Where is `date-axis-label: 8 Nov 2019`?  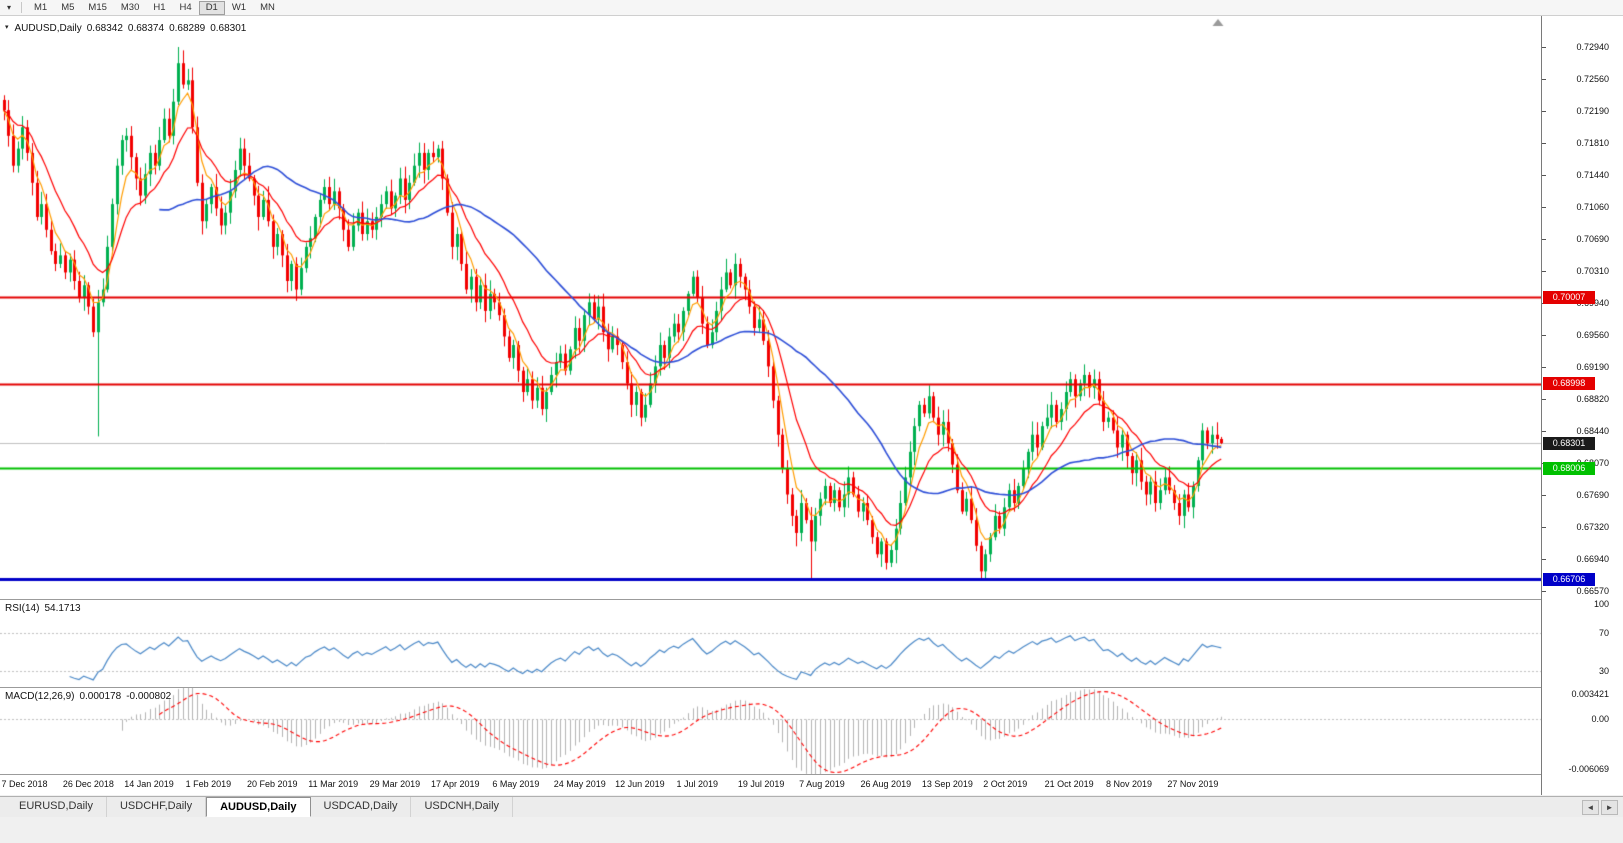 date-axis-label: 8 Nov 2019 is located at coordinates (1129, 784).